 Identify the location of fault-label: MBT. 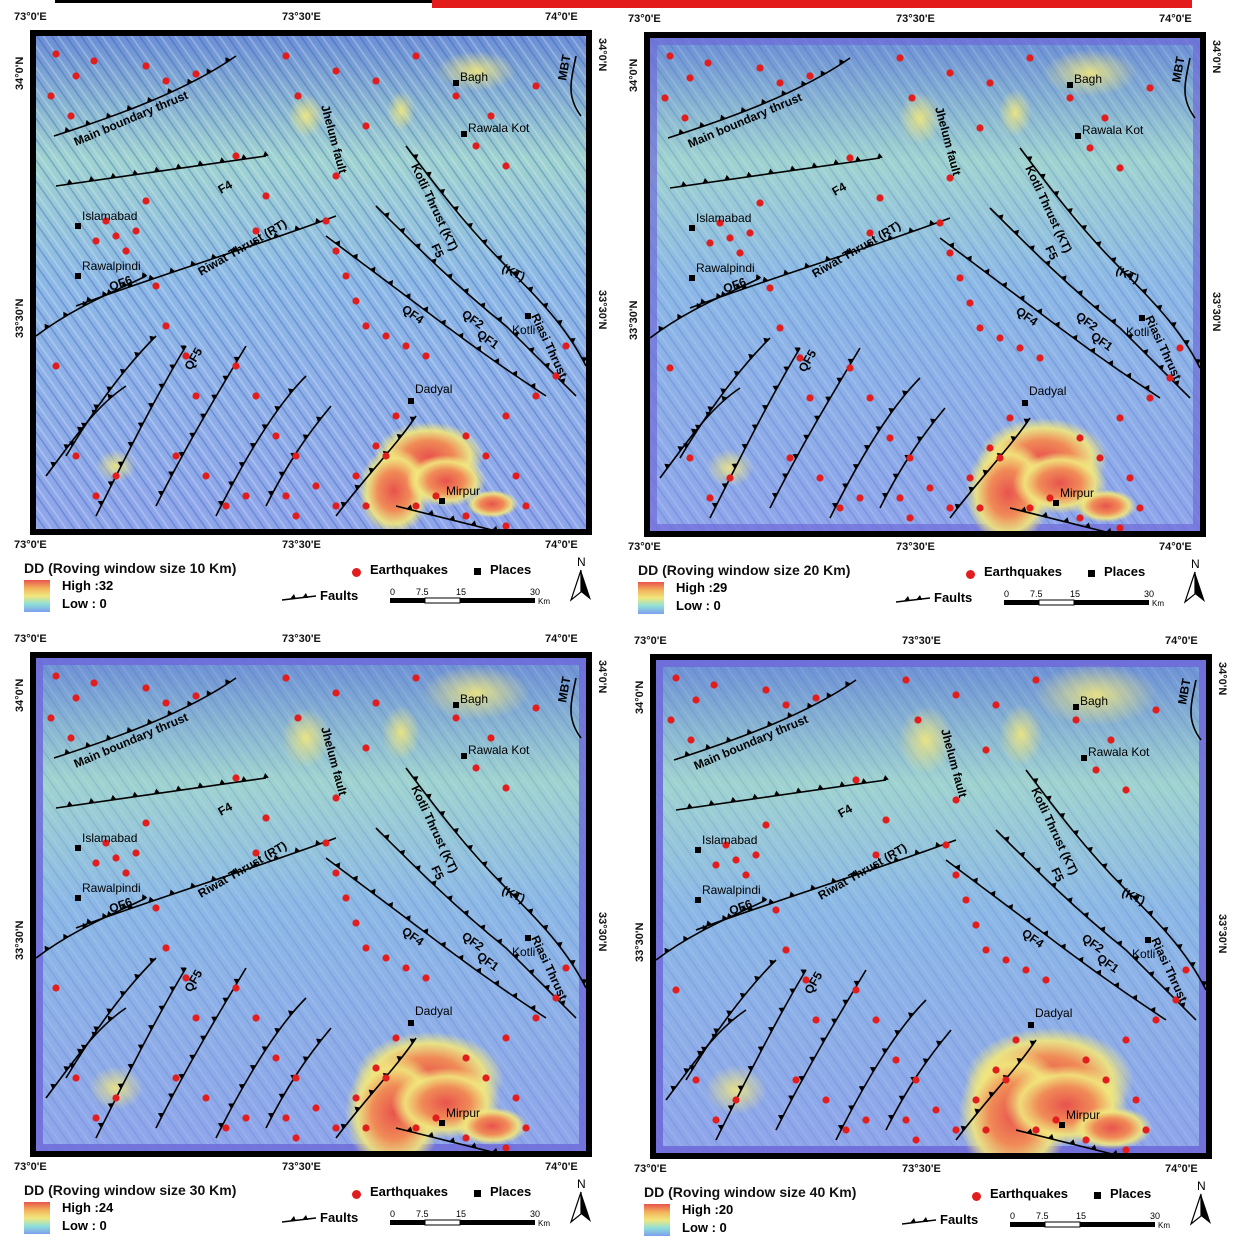
(1184, 691).